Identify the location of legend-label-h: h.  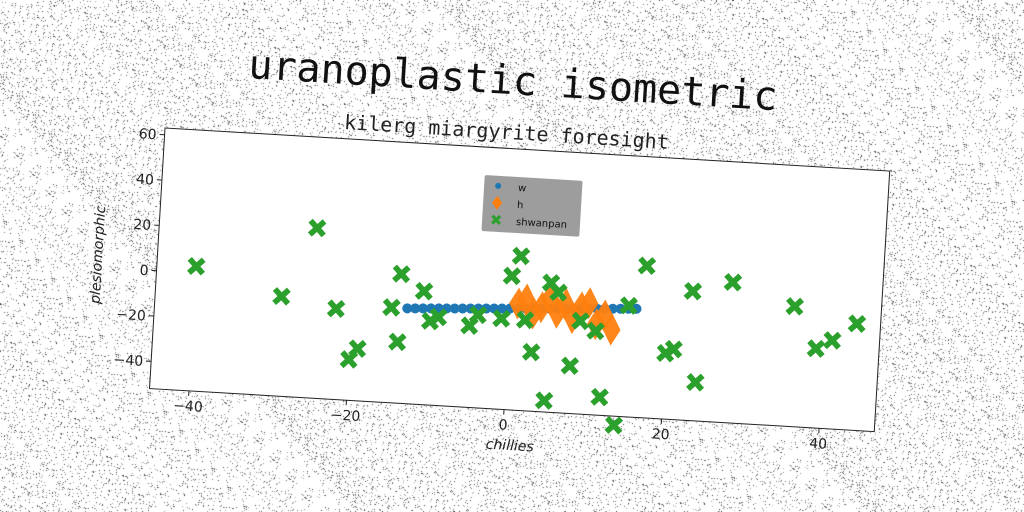
(520, 205).